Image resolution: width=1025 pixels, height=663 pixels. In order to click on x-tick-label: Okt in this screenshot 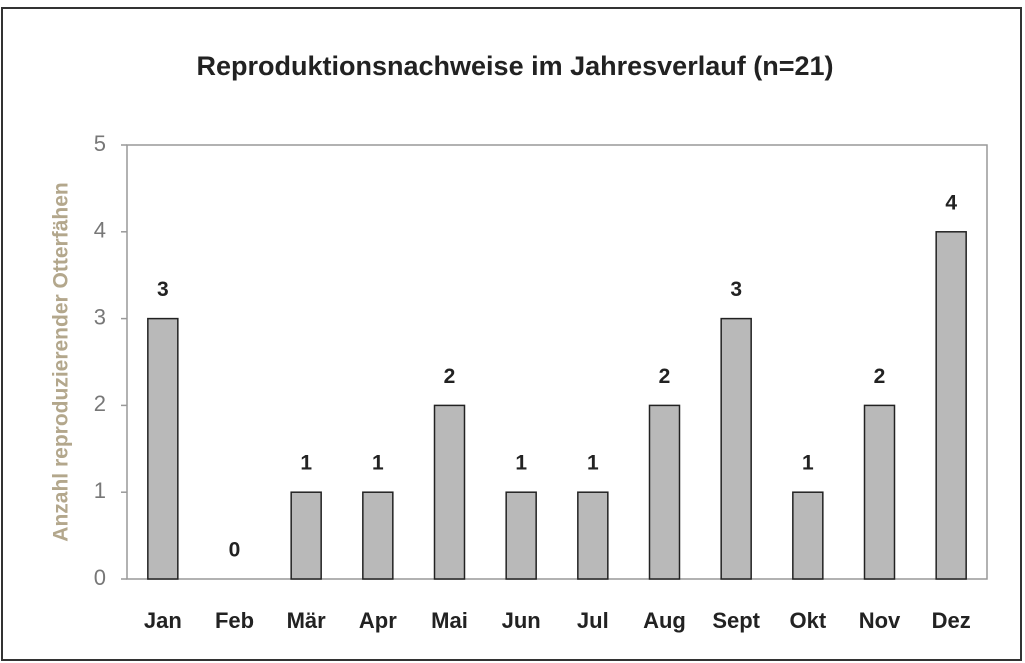, I will do `click(807, 620)`.